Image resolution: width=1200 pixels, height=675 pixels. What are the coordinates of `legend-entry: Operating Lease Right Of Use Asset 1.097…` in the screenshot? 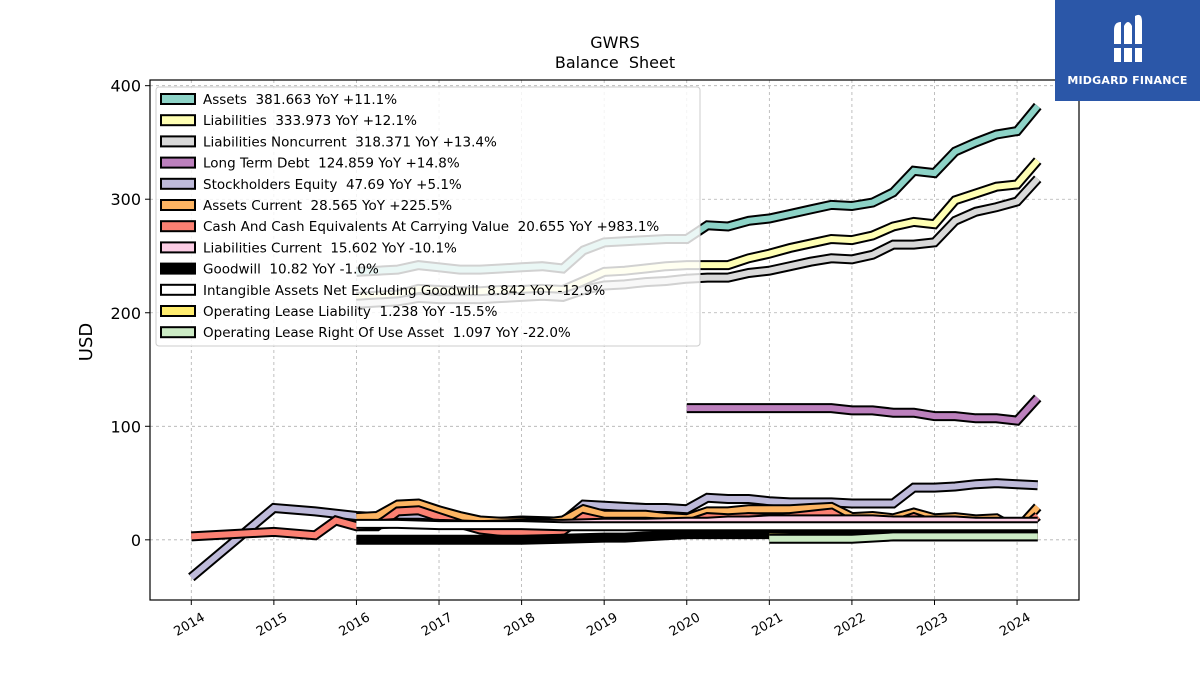 It's located at (387, 333).